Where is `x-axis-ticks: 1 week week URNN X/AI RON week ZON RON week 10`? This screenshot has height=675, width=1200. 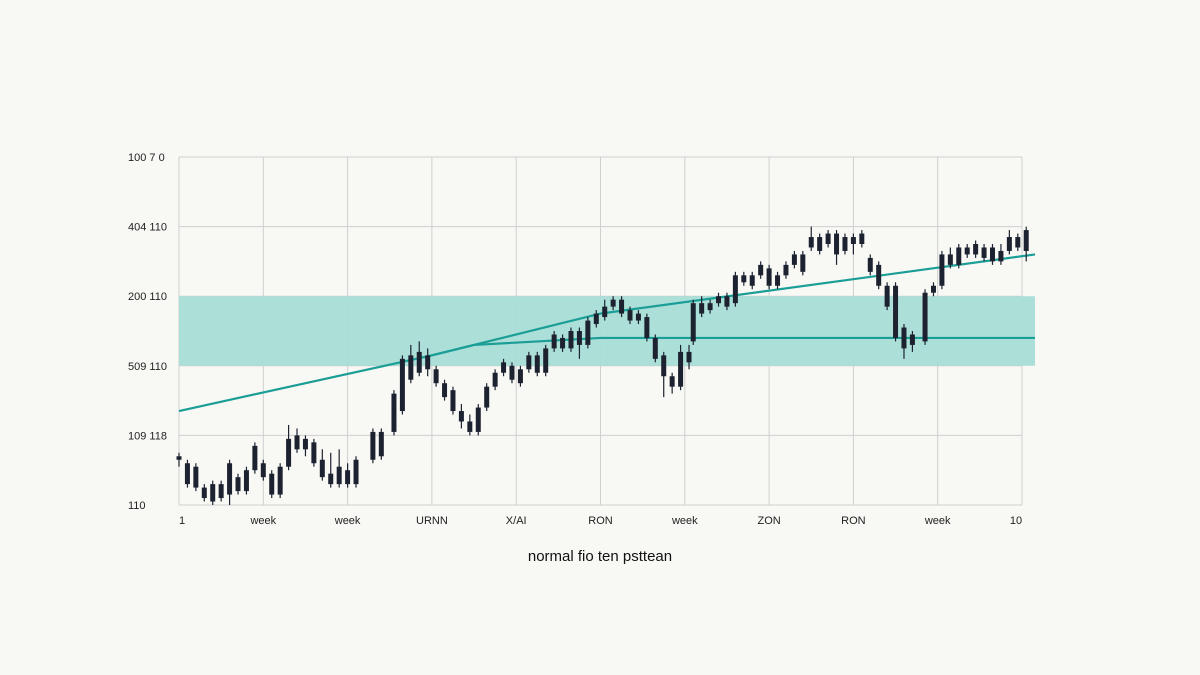
x-axis-ticks: 1 week week URNN X/AI RON week ZON RON week 10 is located at coordinates (600, 521).